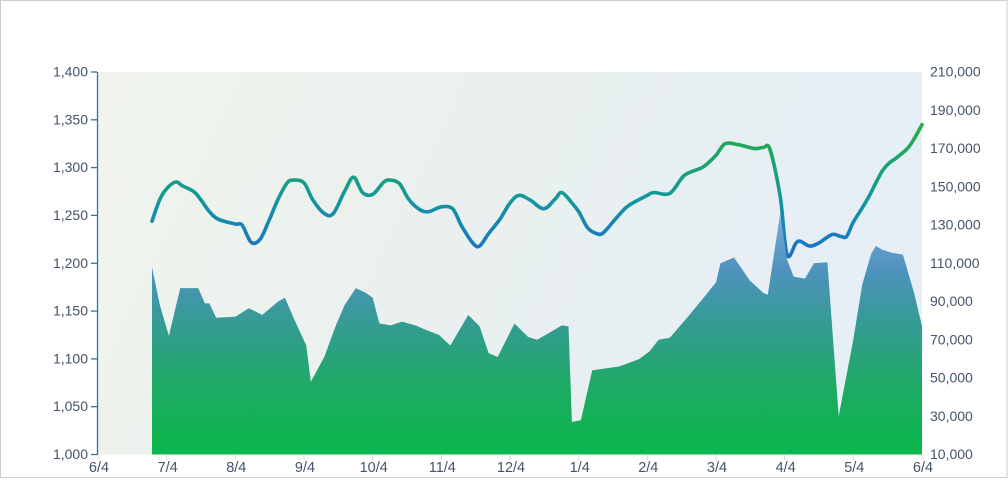 This screenshot has height=490, width=1008. I want to click on left-axis-tick-label: 1,100, so click(70, 358).